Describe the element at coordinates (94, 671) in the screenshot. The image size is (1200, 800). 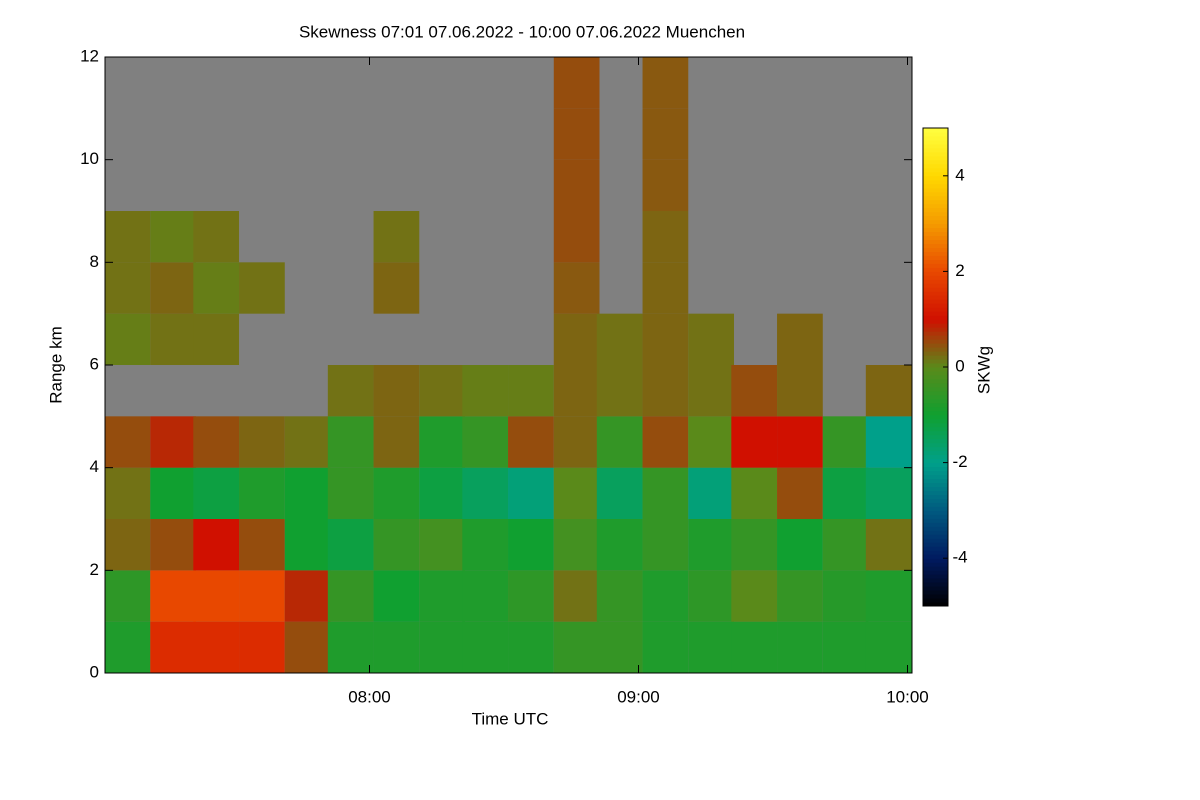
I see `y-tick-label: 0` at that location.